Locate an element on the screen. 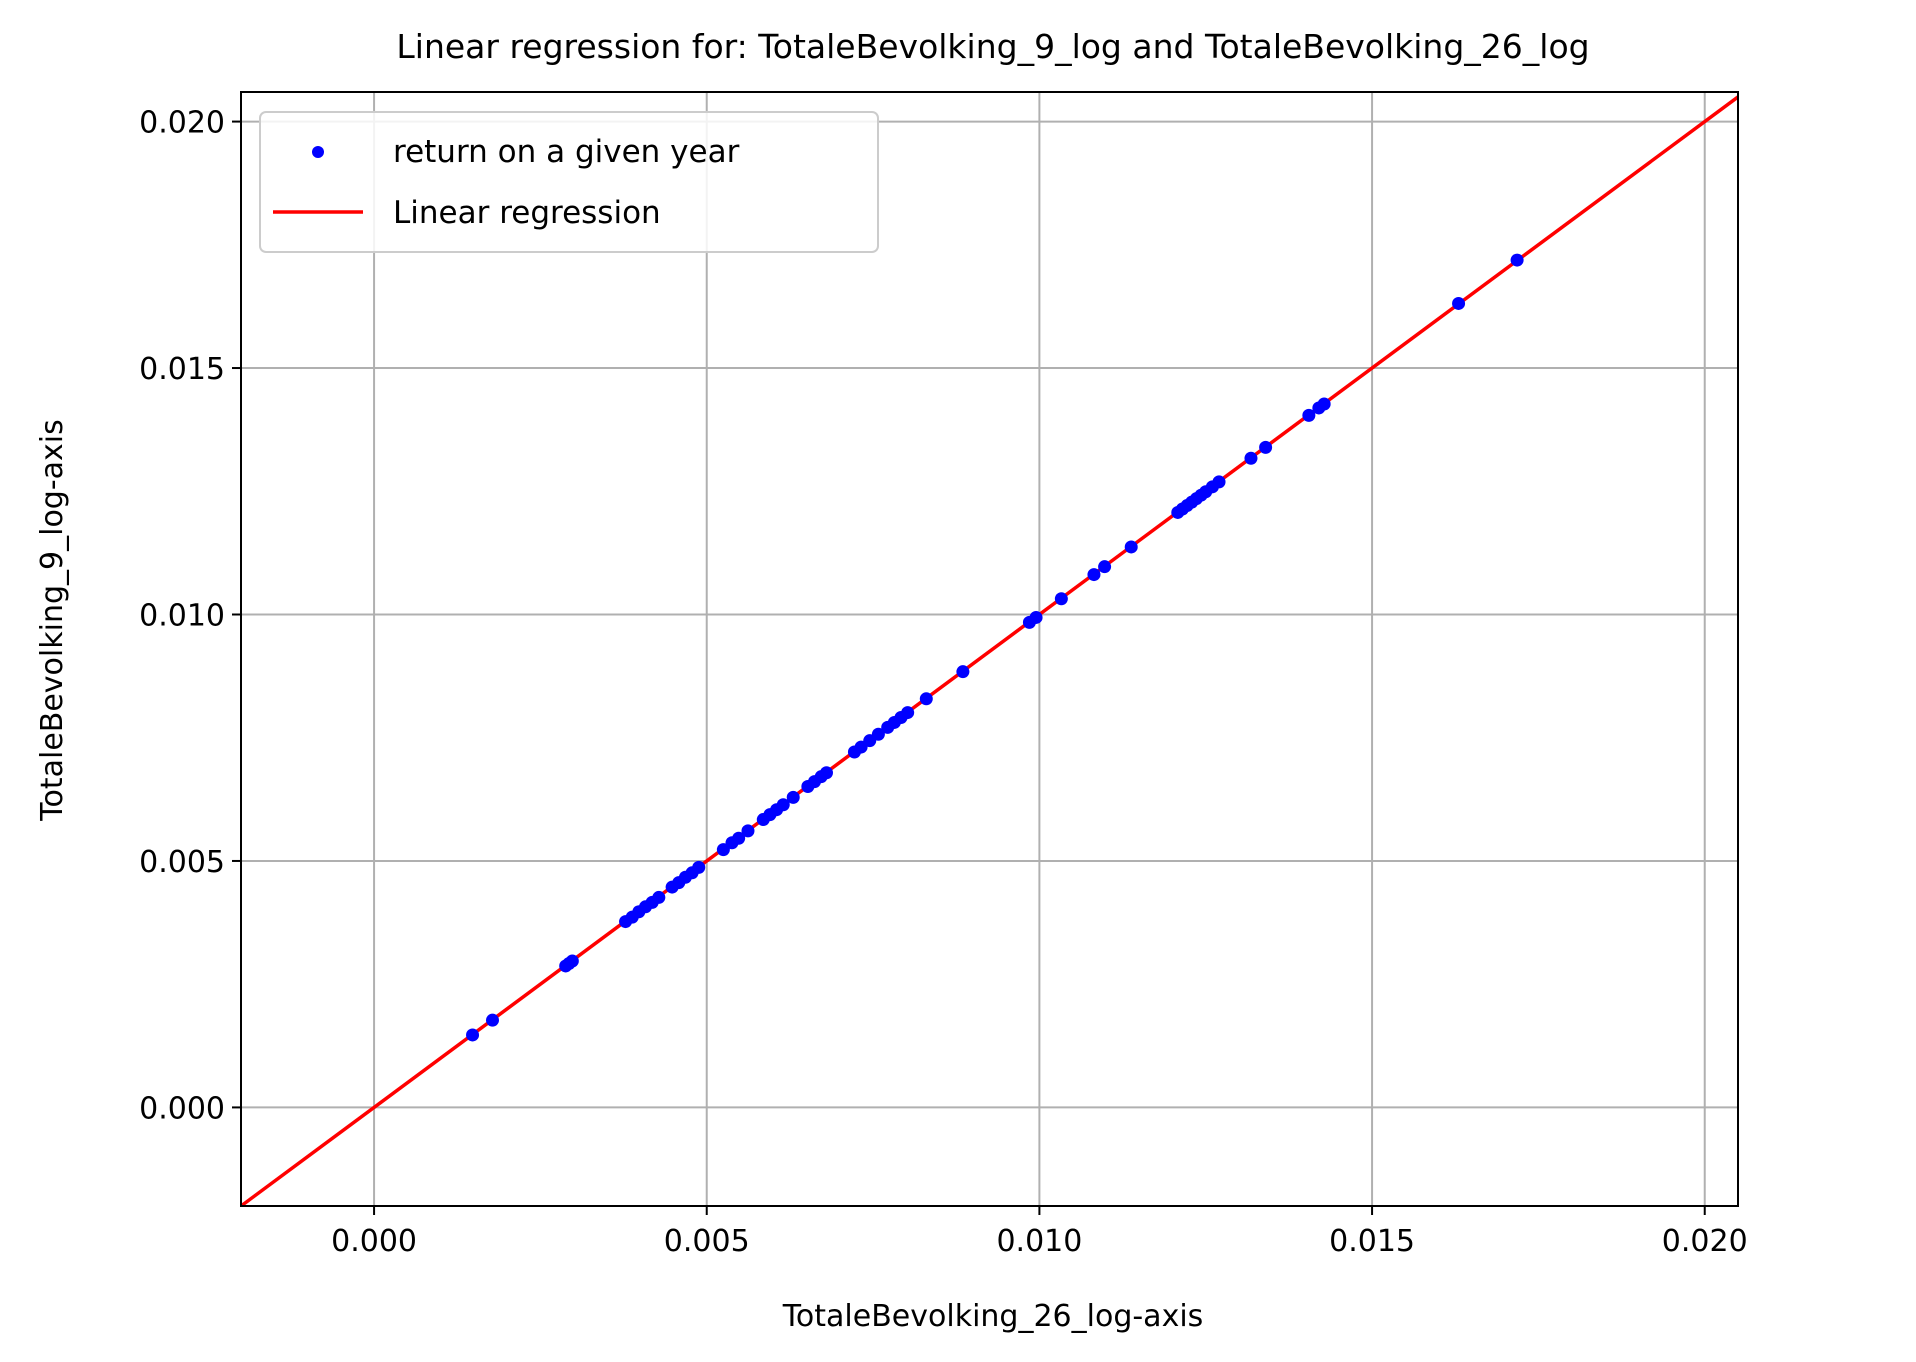 The image size is (1916, 1362). x-tick-label: 0.020 is located at coordinates (1705, 1241).